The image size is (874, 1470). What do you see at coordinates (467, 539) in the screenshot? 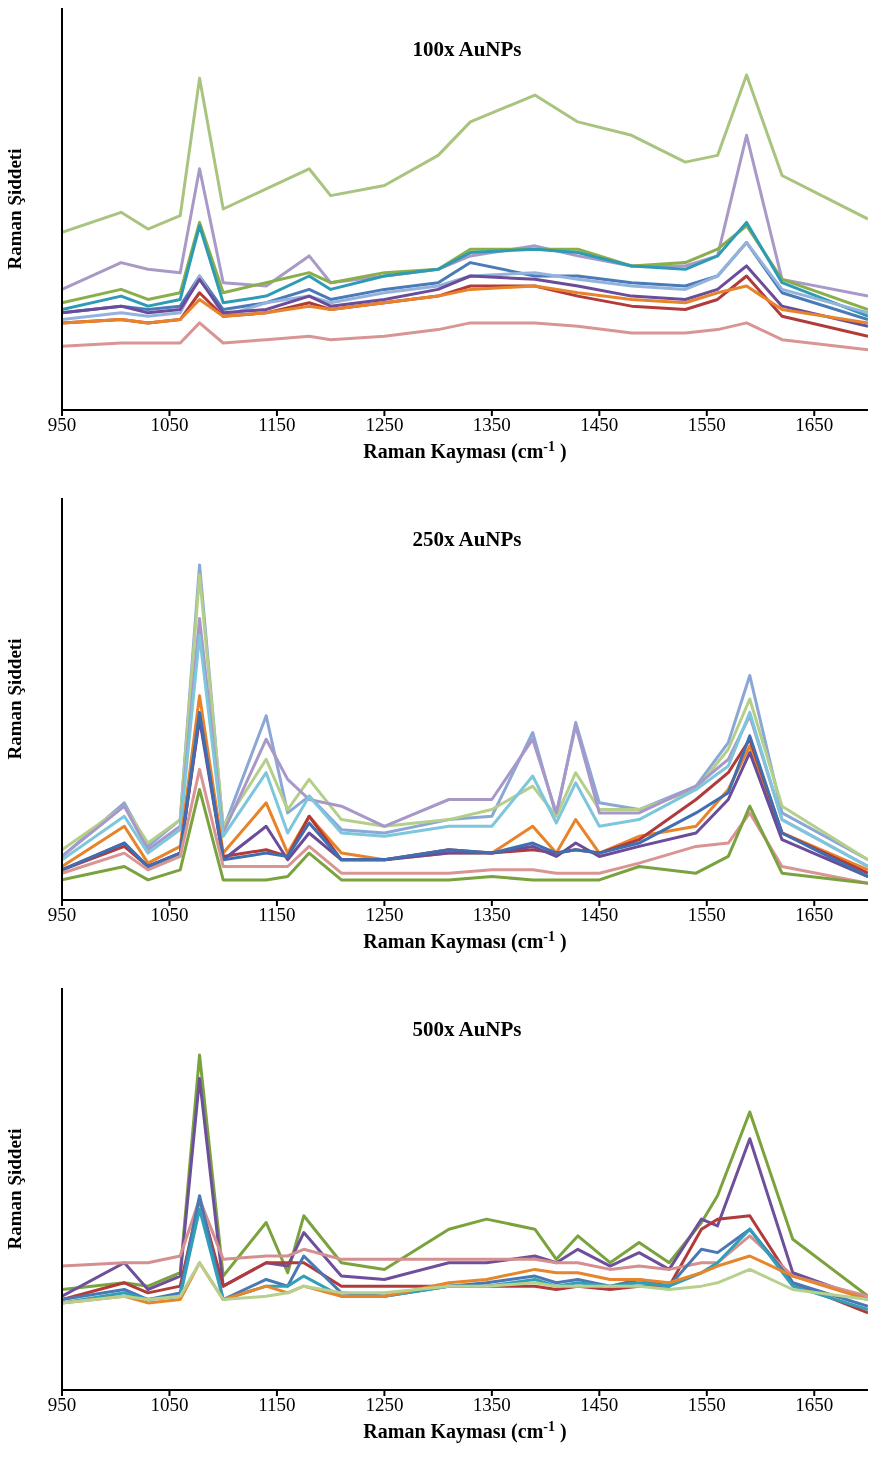
I see `chart-title: 250x AuNPs` at bounding box center [467, 539].